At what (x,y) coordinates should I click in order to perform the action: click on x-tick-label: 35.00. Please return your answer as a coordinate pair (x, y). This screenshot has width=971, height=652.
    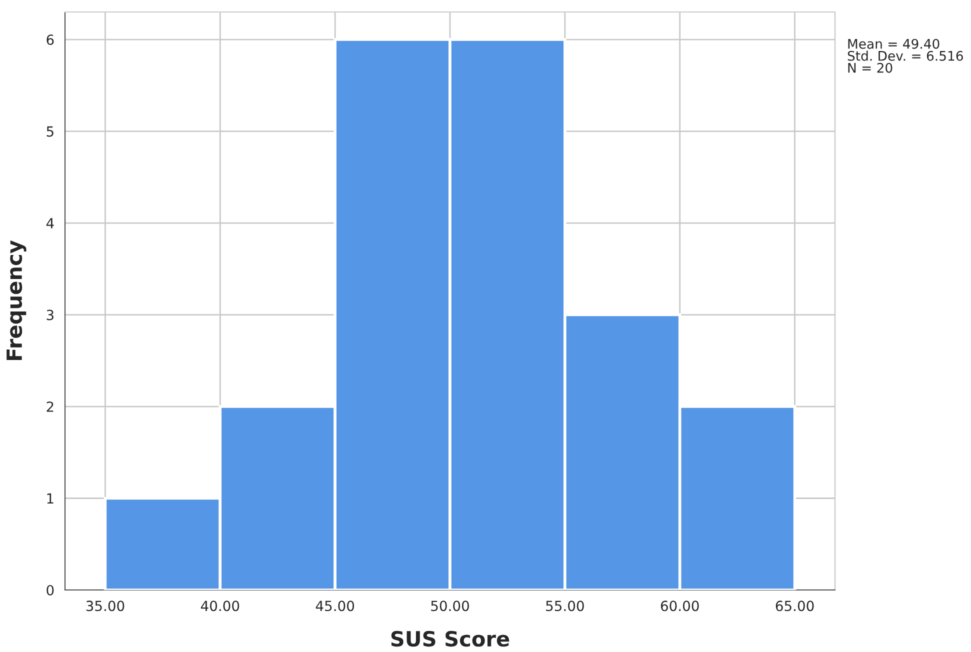
    Looking at the image, I should click on (105, 606).